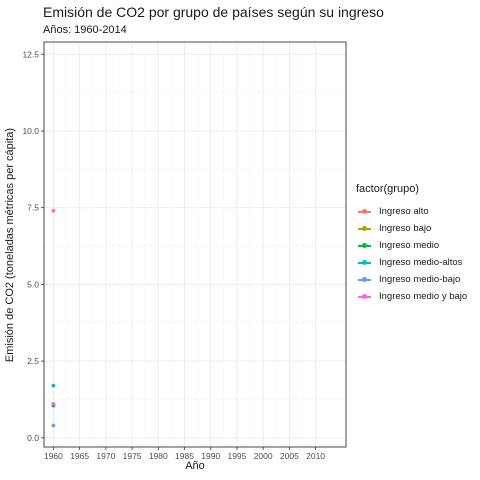 The image size is (480, 480). I want to click on y-tick-label: 10.0, so click(30, 131).